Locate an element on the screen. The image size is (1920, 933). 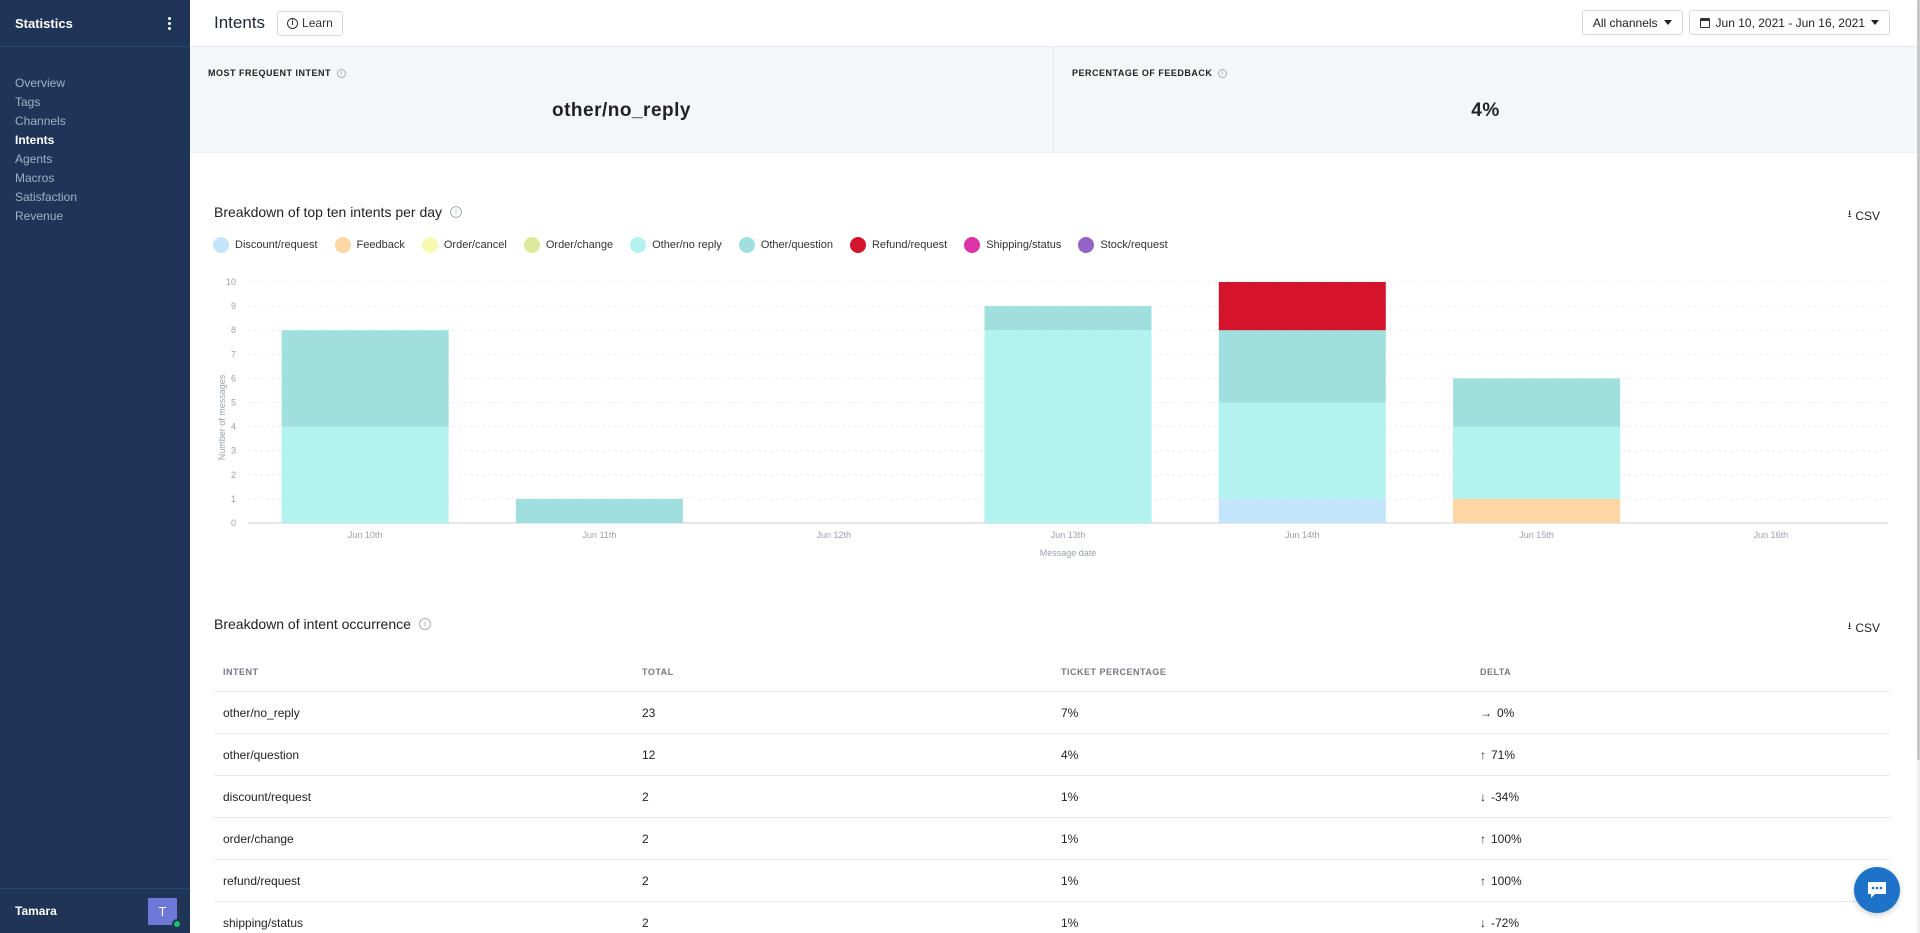
learn-label: Learn is located at coordinates (317, 23).